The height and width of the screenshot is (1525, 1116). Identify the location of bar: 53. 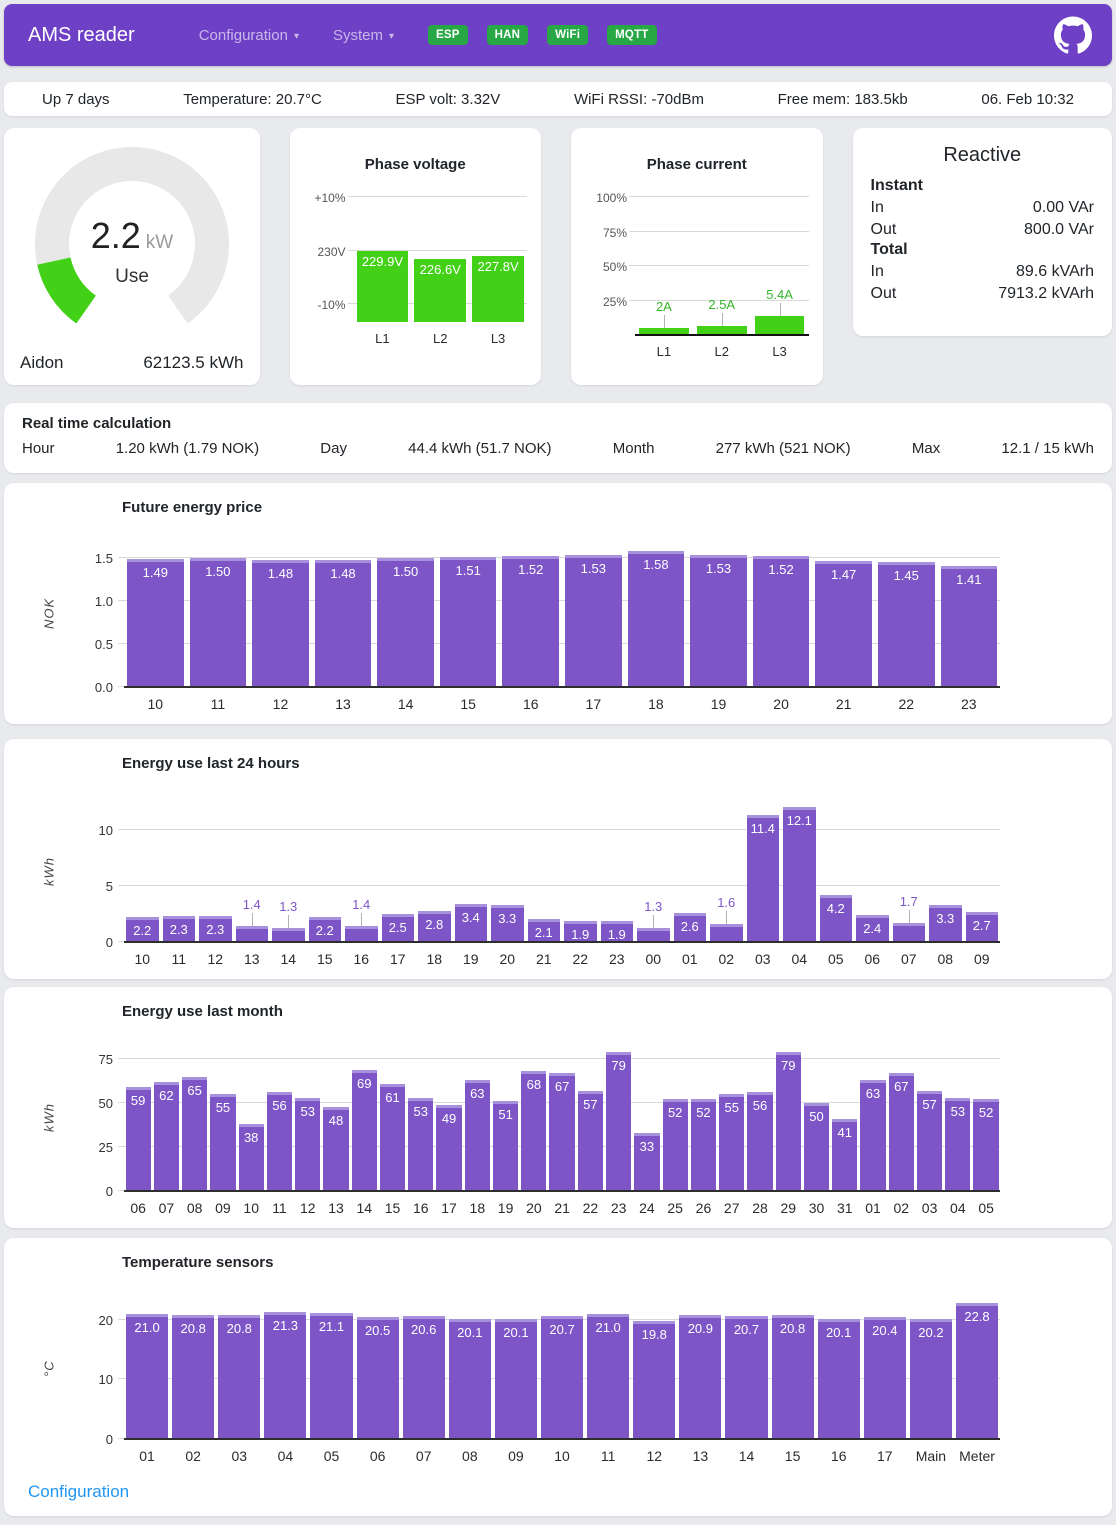
(421, 1144).